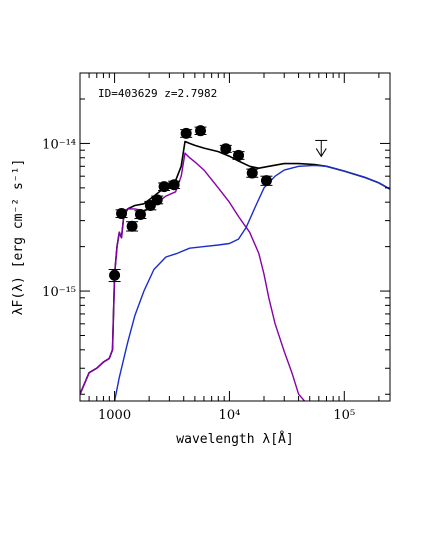 This screenshot has width=425, height=550. What do you see at coordinates (157, 93) in the screenshot?
I see `chart-annotation: ID=403629 z=2.7982` at bounding box center [157, 93].